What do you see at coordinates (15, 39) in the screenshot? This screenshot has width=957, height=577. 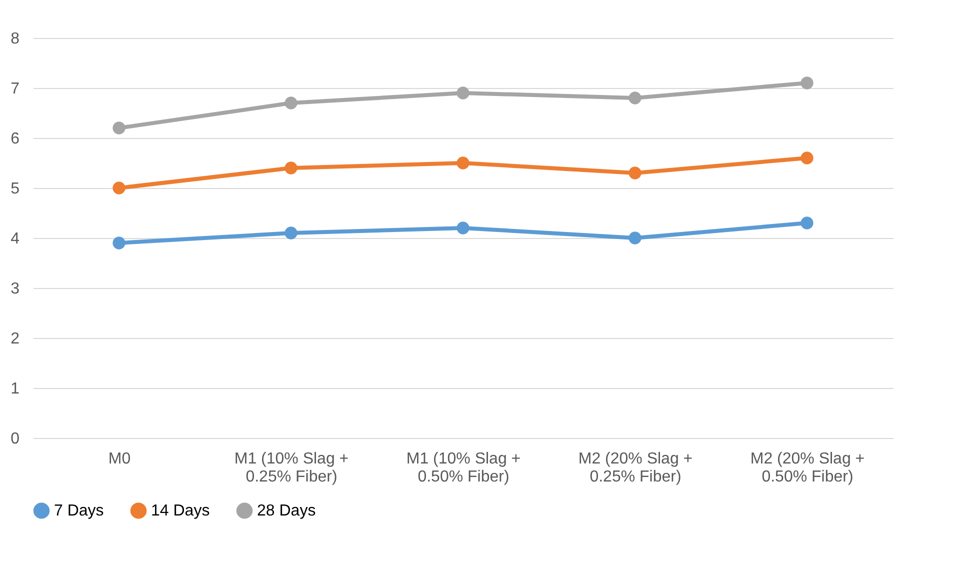 I see `y-tick-label: 8` at bounding box center [15, 39].